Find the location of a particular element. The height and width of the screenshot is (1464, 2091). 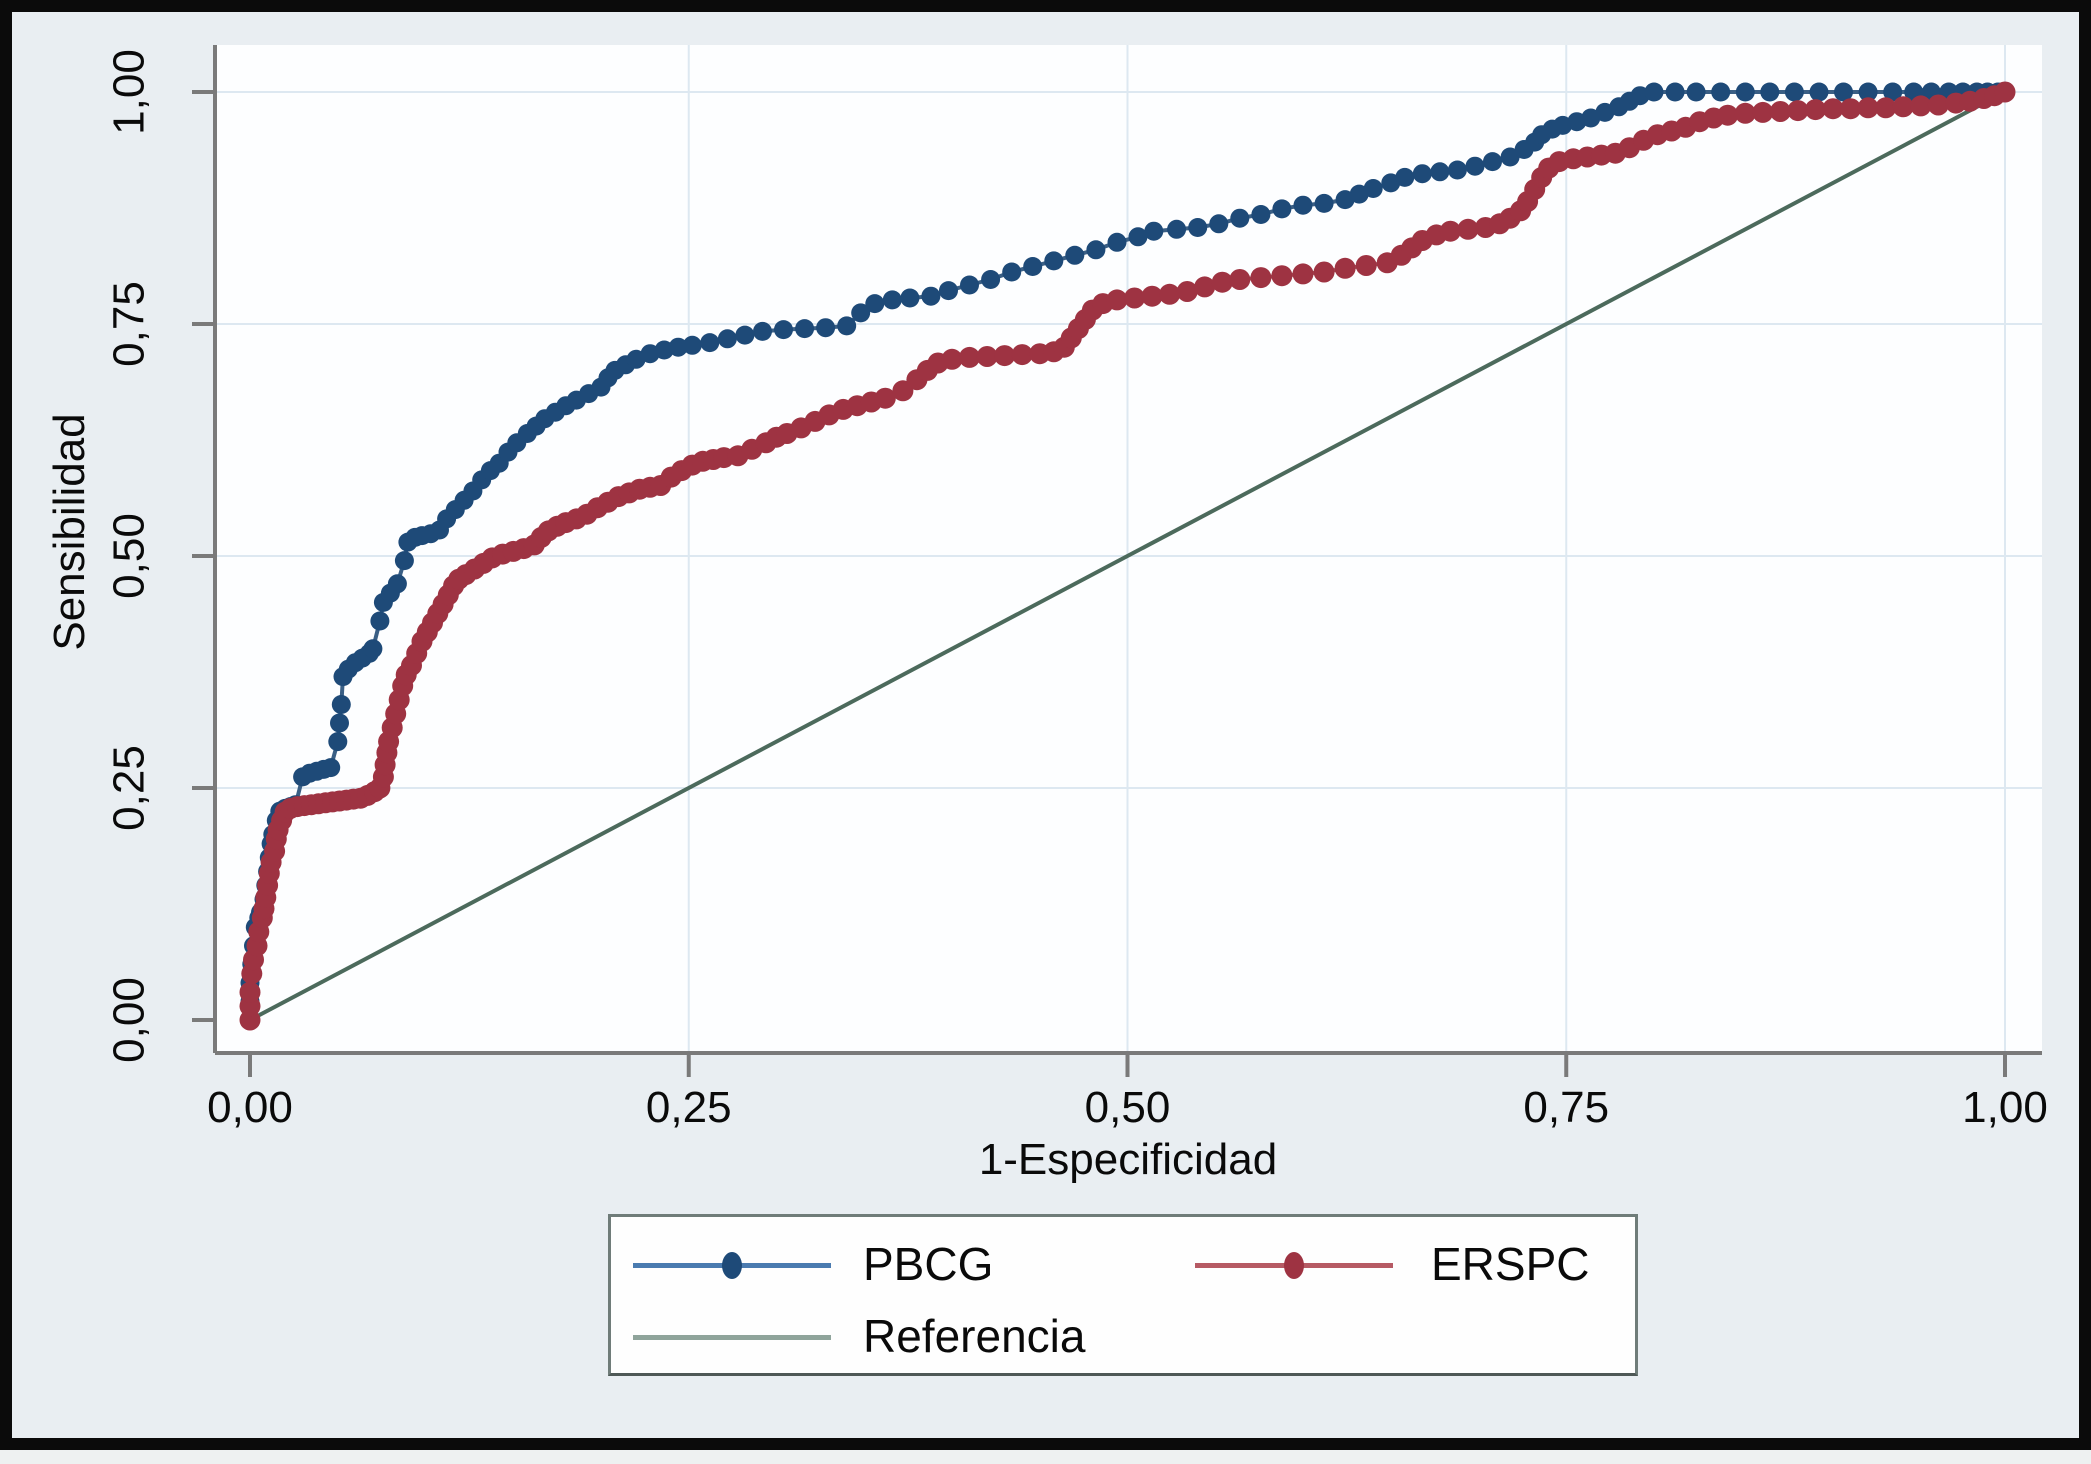

y-tick-label: 1,00 is located at coordinates (128, 92).